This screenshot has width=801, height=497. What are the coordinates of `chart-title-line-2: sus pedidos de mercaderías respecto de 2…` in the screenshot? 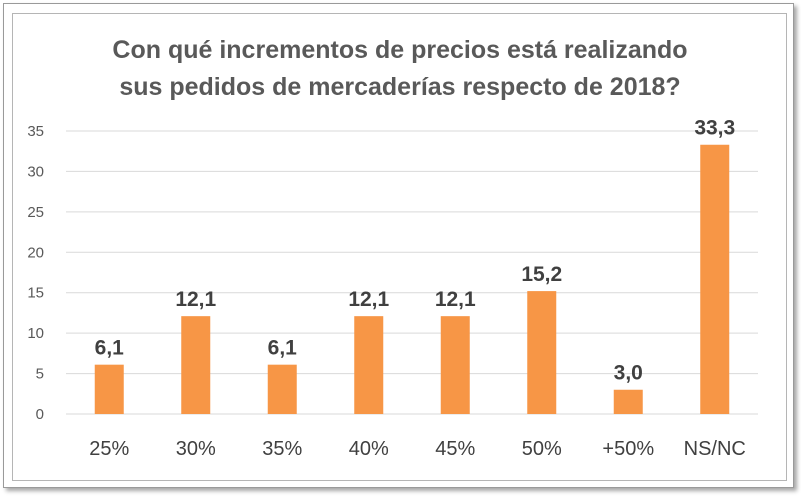 It's located at (399, 87).